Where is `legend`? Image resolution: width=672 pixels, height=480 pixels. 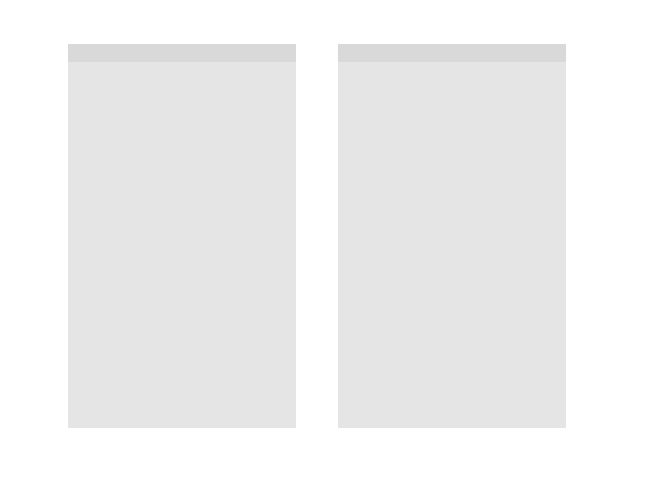
legend is located at coordinates (597, 253).